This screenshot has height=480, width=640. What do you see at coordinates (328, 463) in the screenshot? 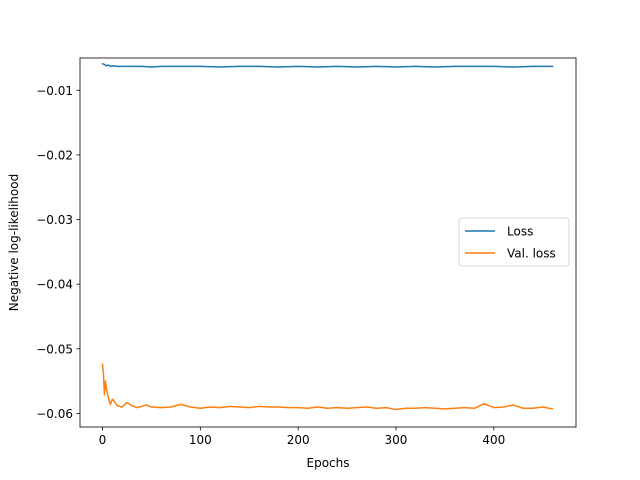
I see `x-axis-label: Epochs` at bounding box center [328, 463].